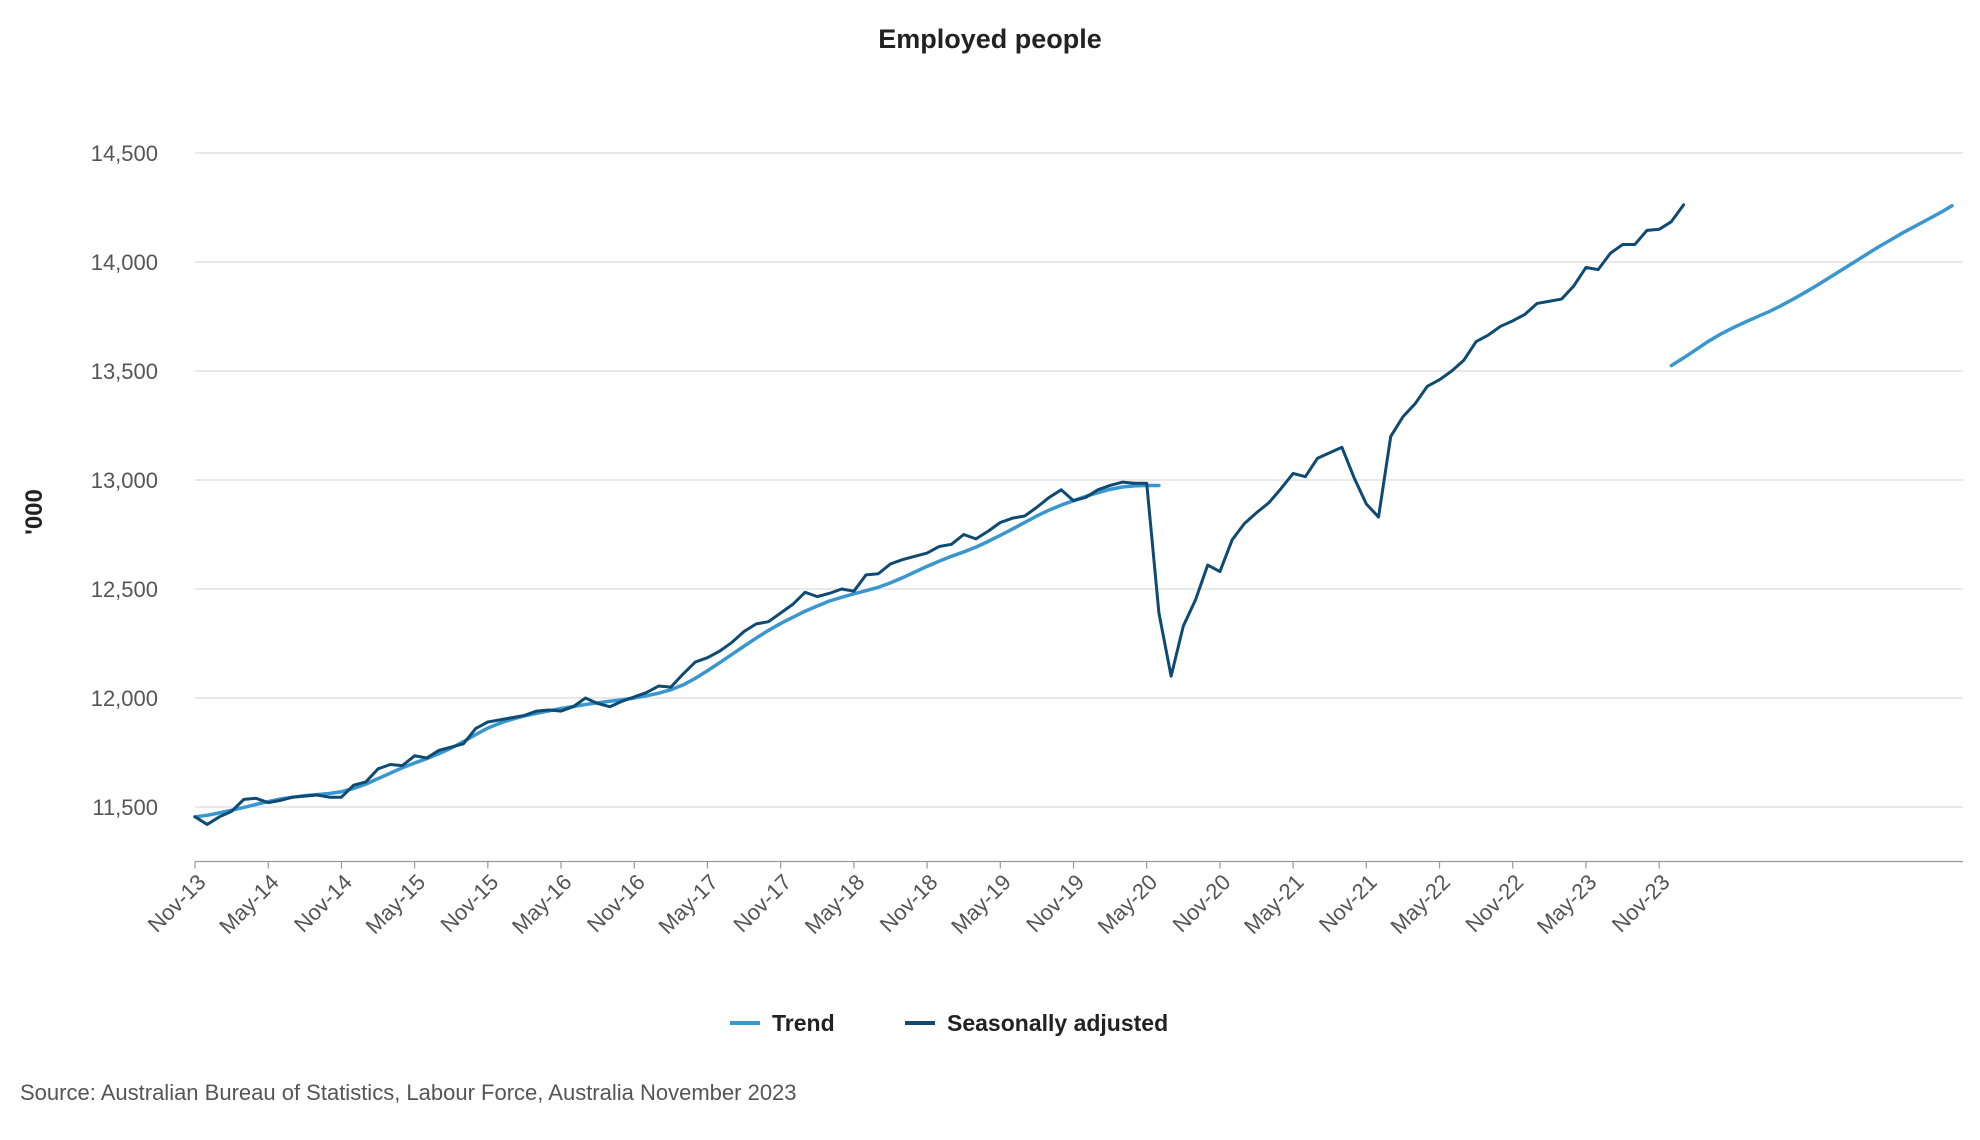  I want to click on legend-item-trend: Trend, so click(782, 1023).